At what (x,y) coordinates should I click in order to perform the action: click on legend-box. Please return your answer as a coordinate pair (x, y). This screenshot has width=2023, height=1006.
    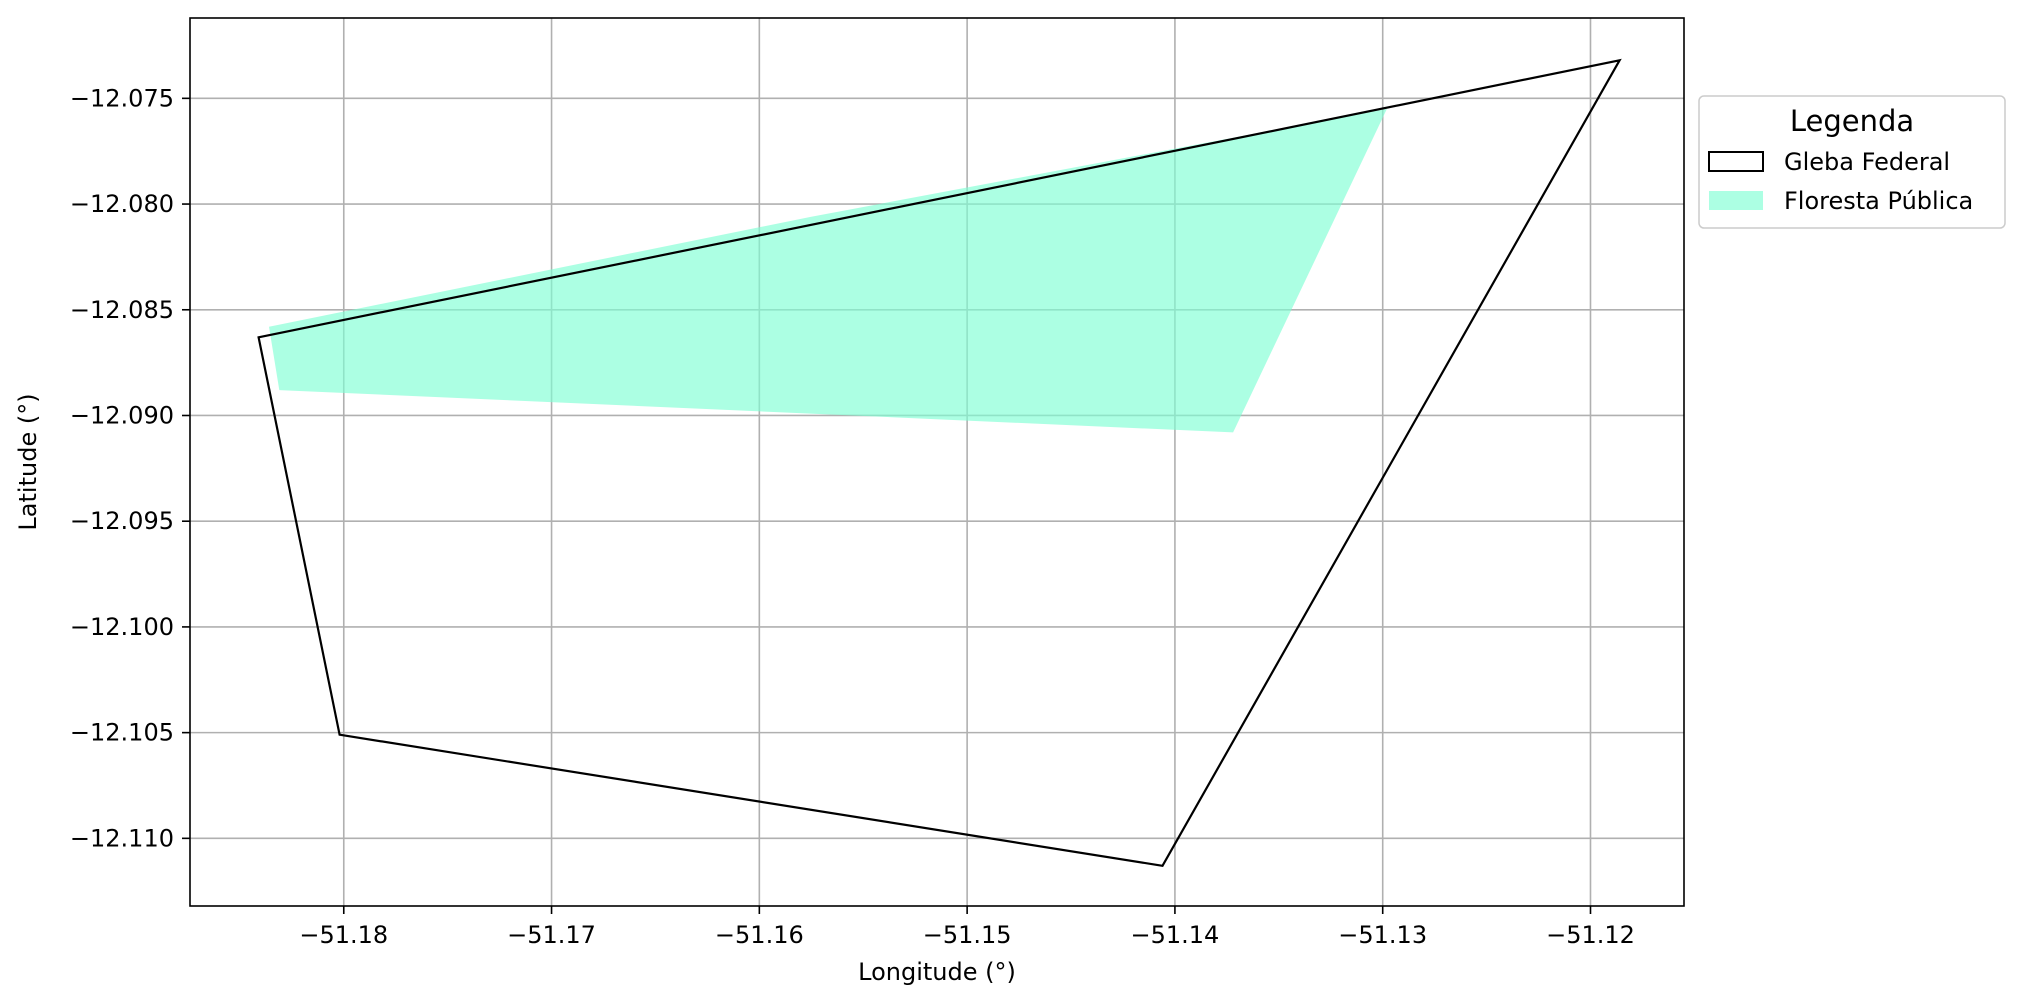
    Looking at the image, I should click on (1852, 162).